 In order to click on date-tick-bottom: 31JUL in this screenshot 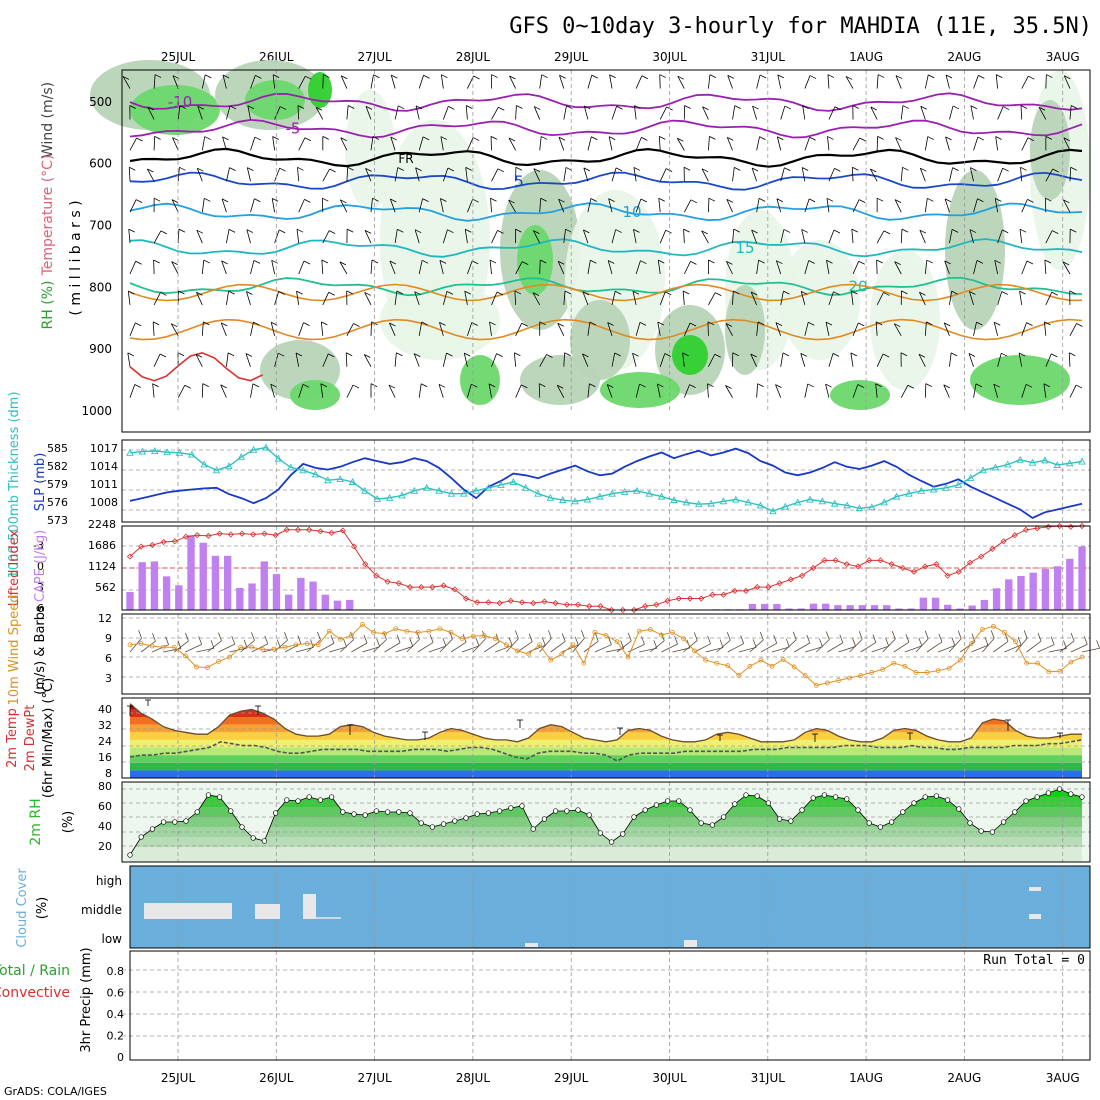, I will do `click(768, 1078)`.